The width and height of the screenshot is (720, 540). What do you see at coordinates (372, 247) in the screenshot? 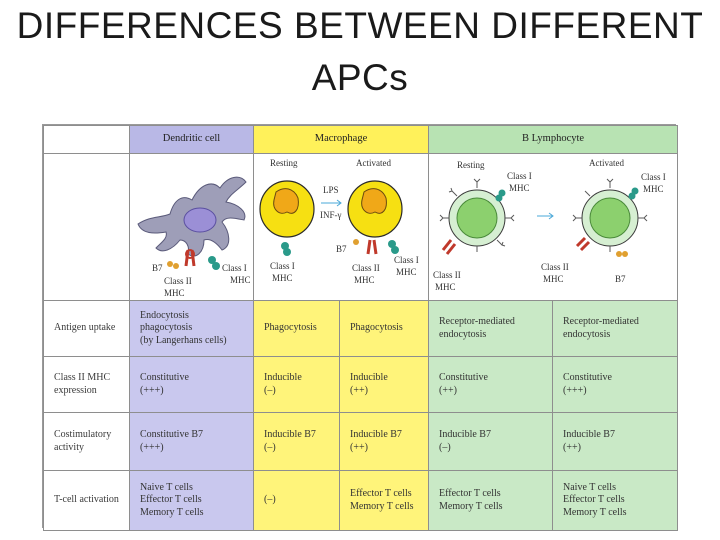
I see `activated-class2-icon` at bounding box center [372, 247].